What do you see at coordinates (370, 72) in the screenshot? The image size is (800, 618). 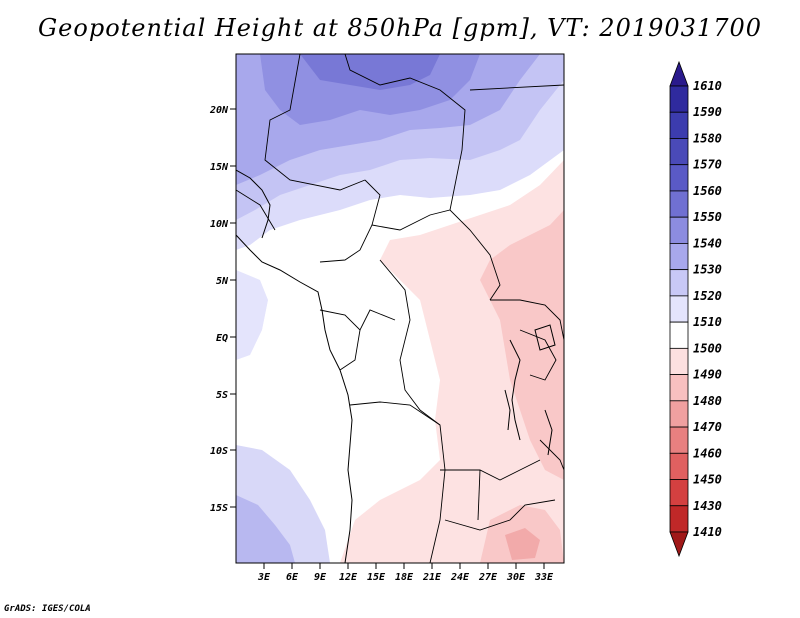 I see `field-1560-north` at bounding box center [370, 72].